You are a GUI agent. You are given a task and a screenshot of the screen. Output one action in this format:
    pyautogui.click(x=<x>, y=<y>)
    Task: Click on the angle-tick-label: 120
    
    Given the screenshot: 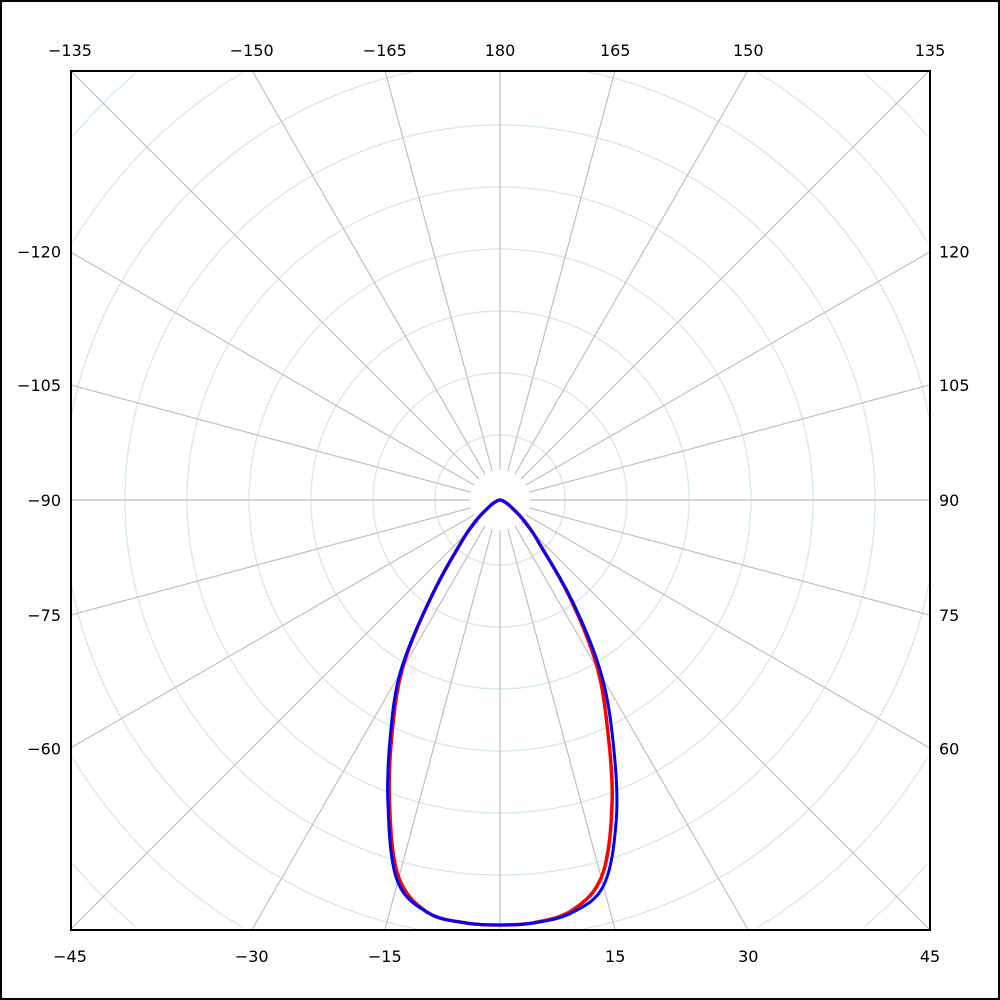 What is the action you would take?
    pyautogui.click(x=954, y=252)
    